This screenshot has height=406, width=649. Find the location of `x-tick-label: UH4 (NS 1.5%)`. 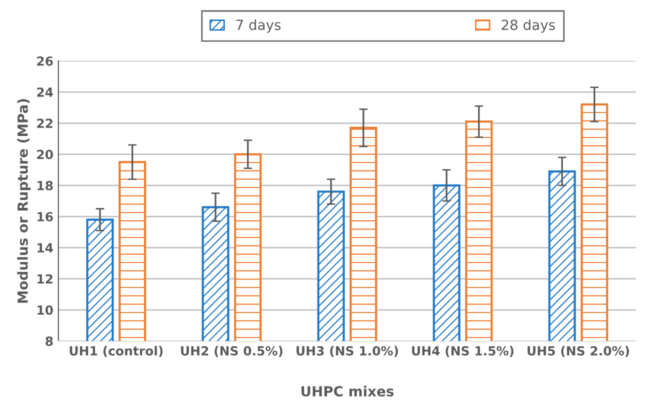

x-tick-label: UH4 (NS 1.5%) is located at coordinates (463, 352).